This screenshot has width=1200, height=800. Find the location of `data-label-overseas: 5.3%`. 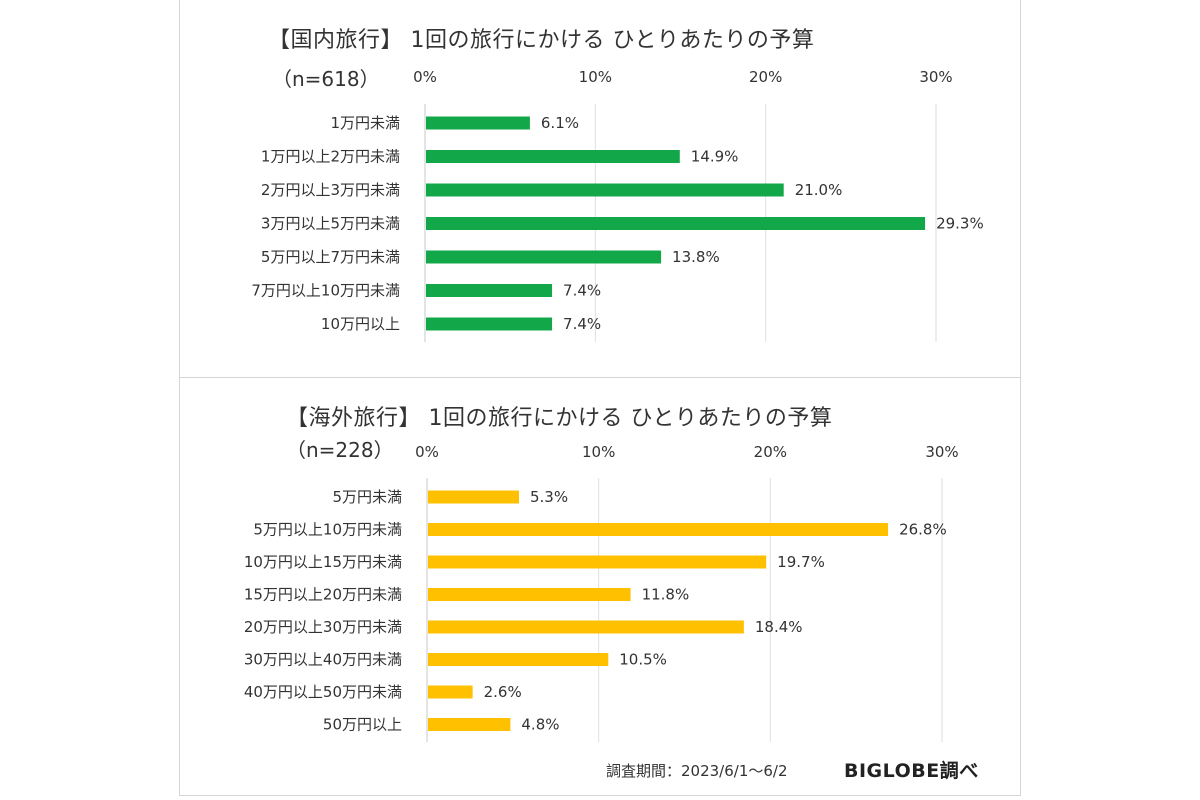

data-label-overseas: 5.3% is located at coordinates (549, 497).